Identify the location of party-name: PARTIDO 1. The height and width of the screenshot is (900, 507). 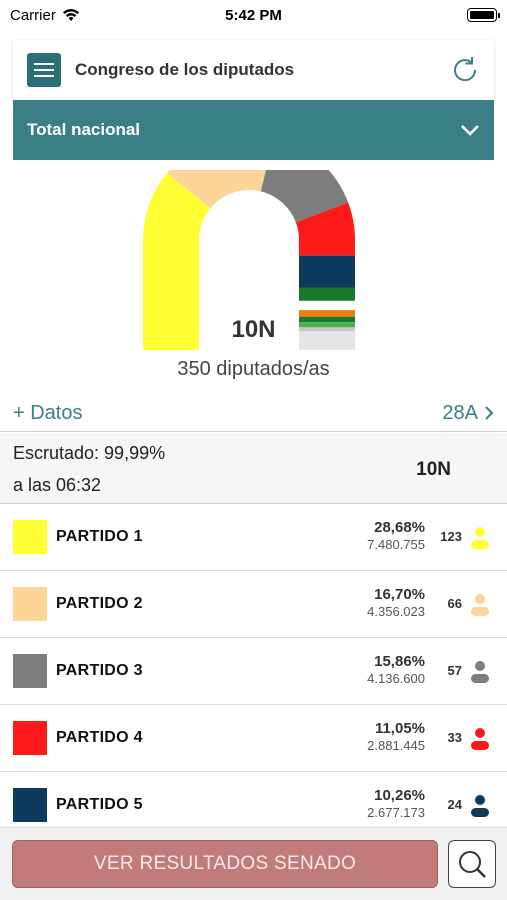
(99, 536).